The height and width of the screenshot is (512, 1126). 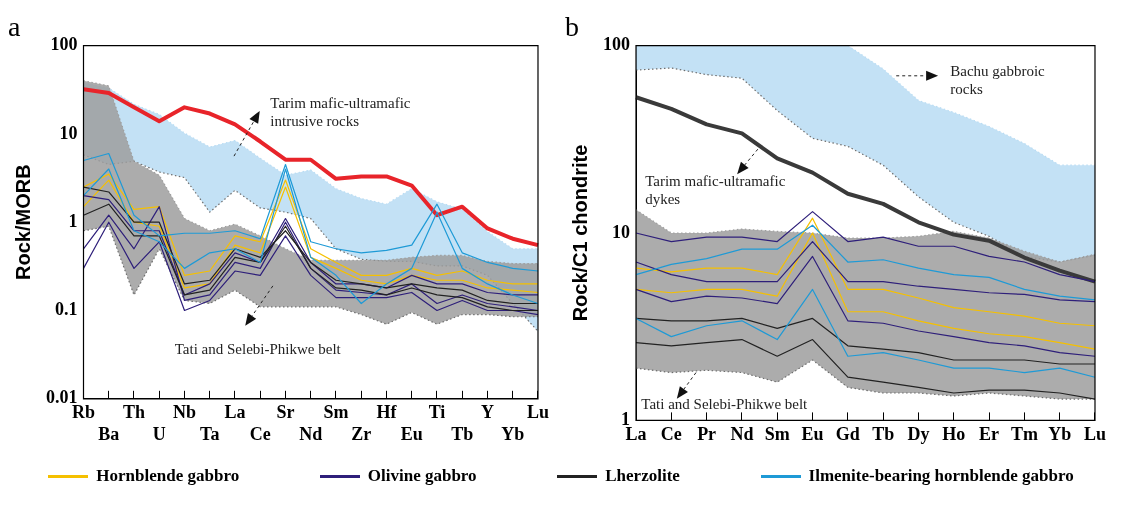 I want to click on x-tick-label: Dy, so click(x=918, y=433).